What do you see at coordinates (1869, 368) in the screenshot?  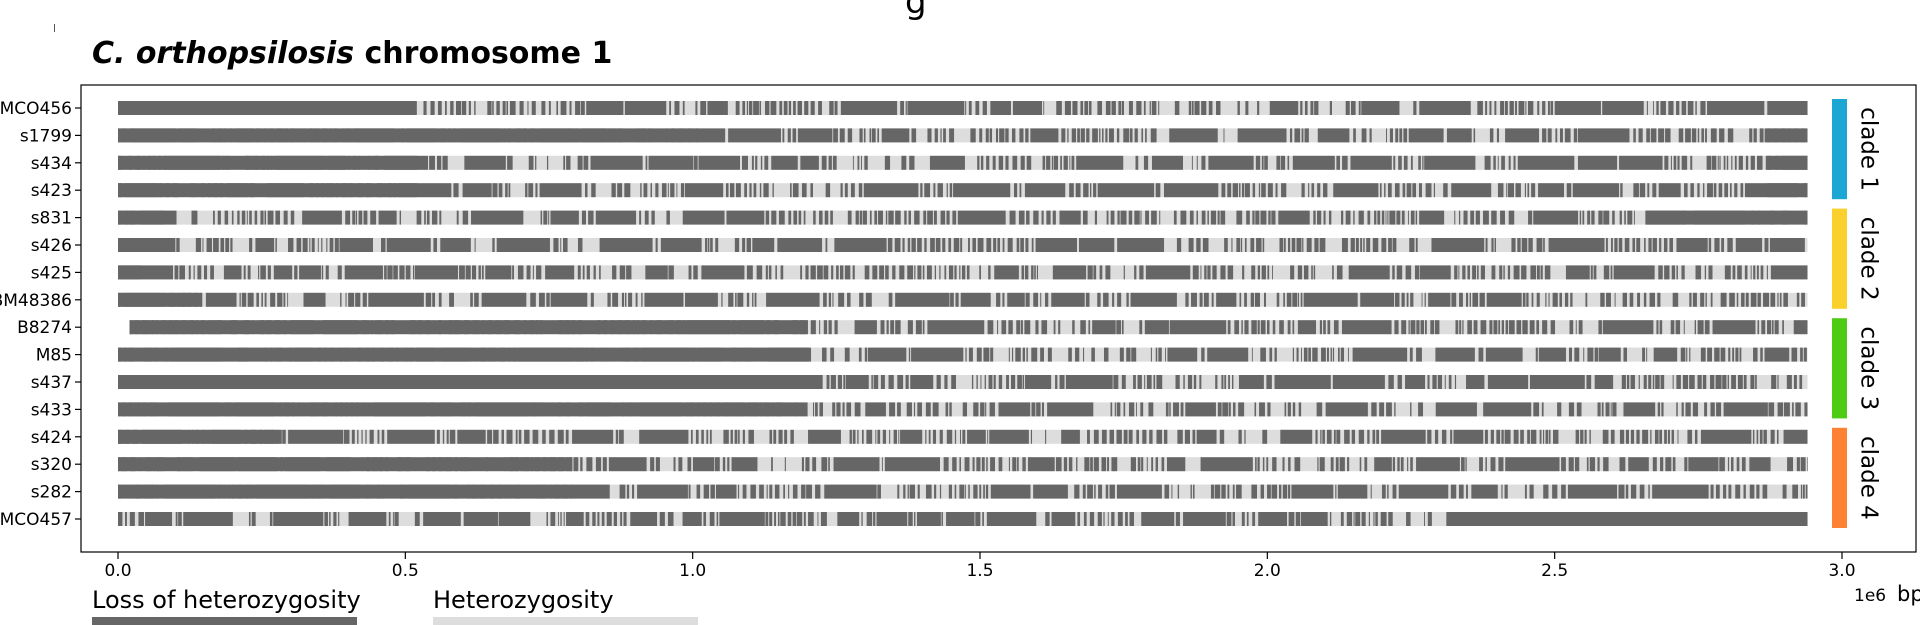 I see `clade-label: clade 3` at bounding box center [1869, 368].